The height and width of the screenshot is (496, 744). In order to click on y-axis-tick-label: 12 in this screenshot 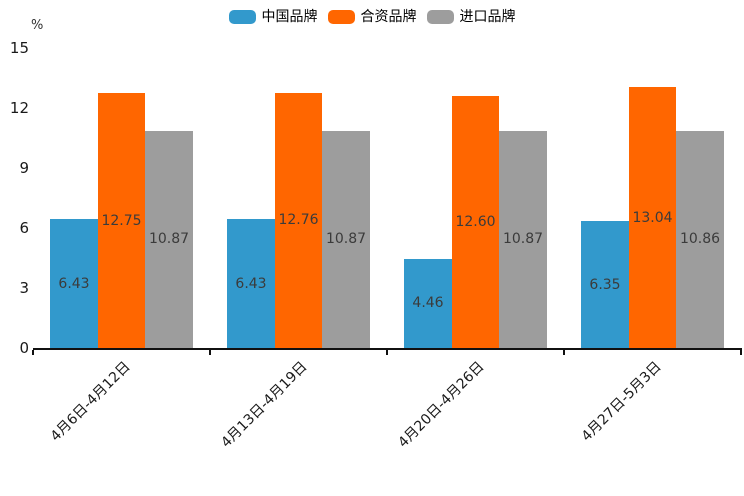, I will do `click(19, 108)`.